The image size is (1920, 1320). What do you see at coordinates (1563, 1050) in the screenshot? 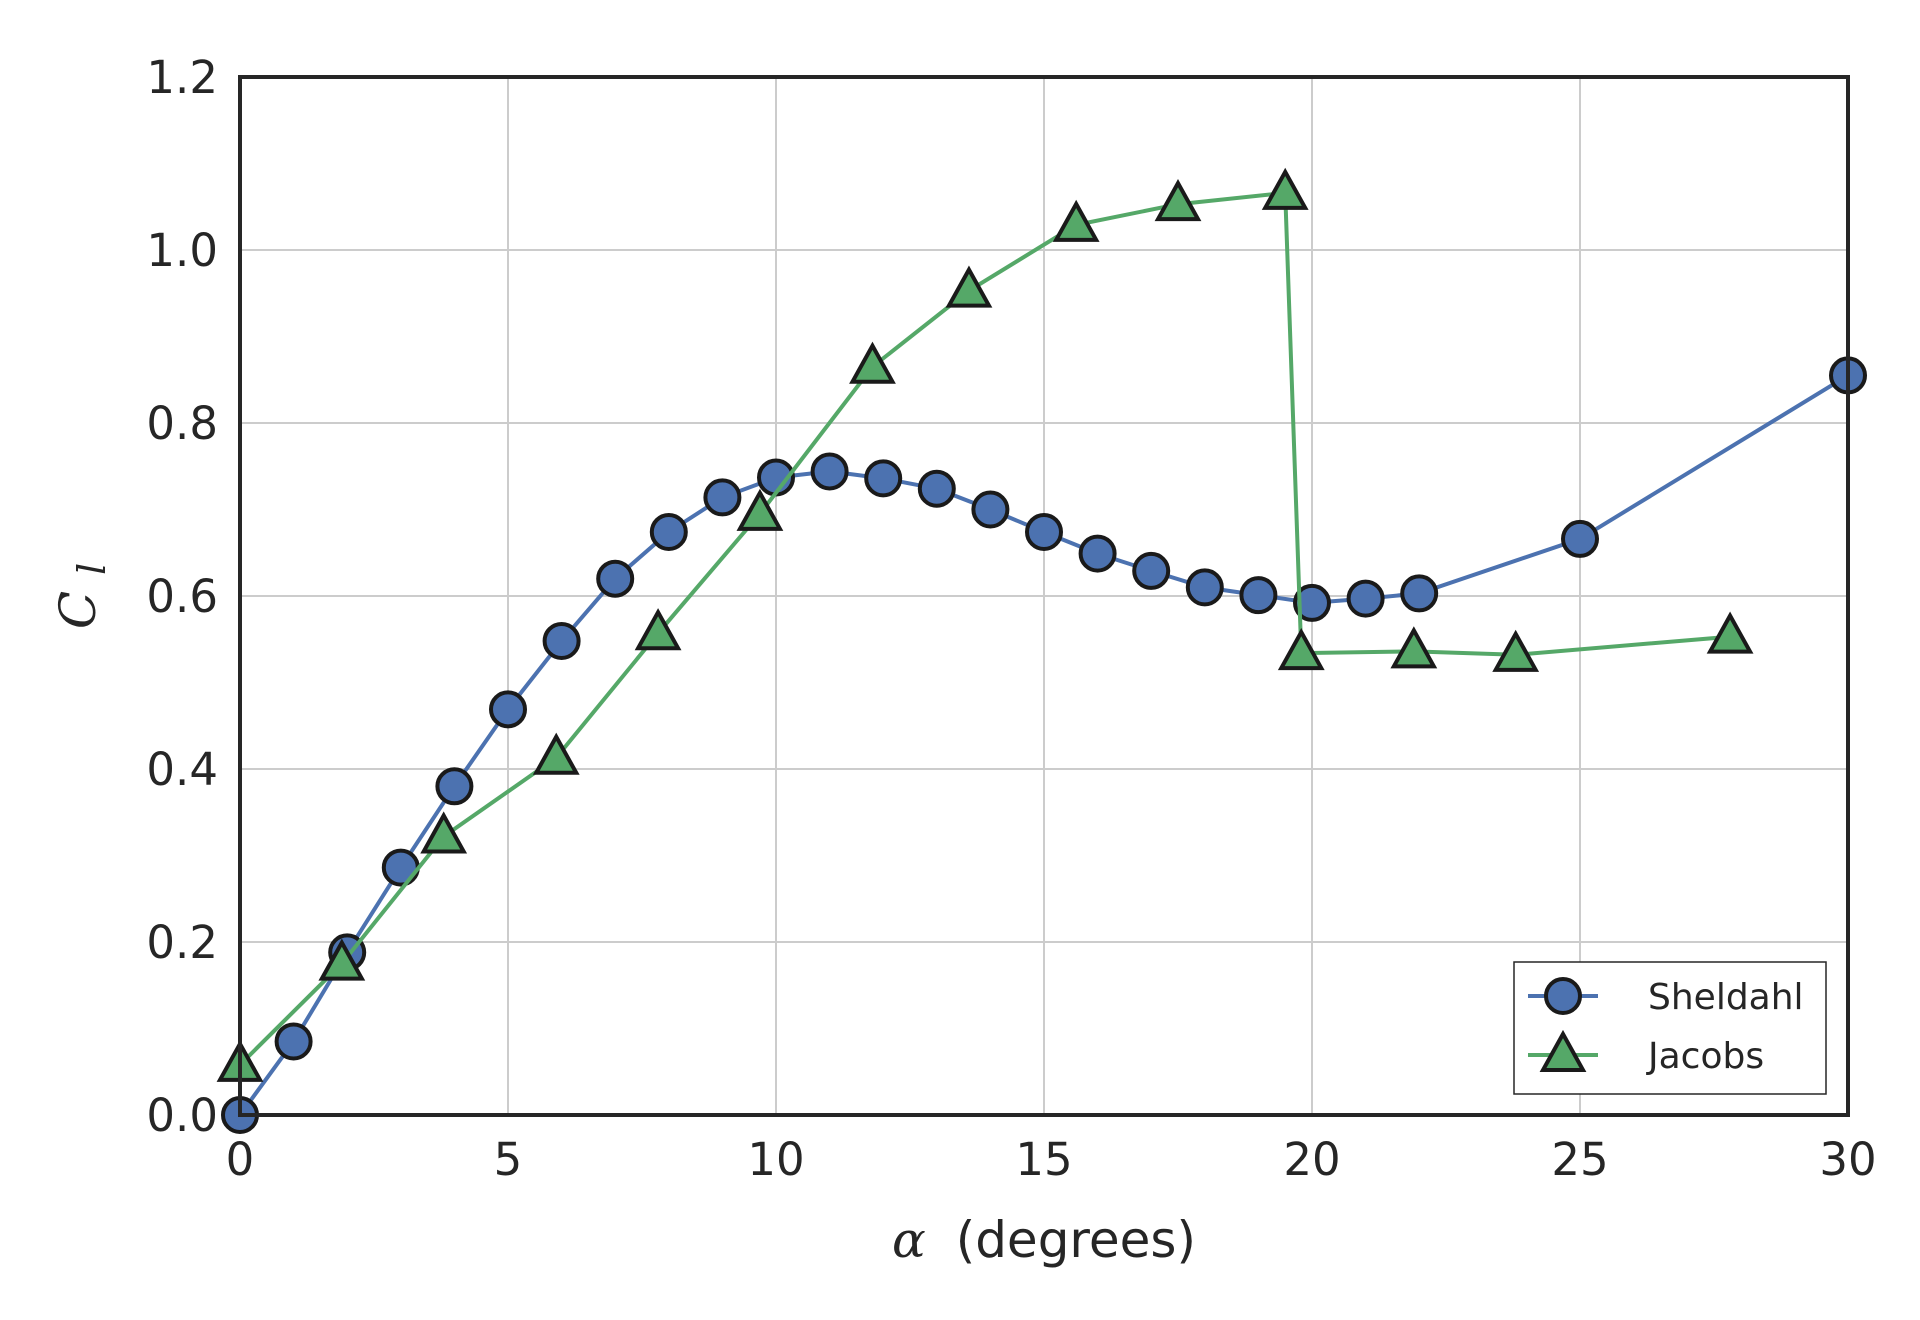
I see `legend-marker-jacobs` at bounding box center [1563, 1050].